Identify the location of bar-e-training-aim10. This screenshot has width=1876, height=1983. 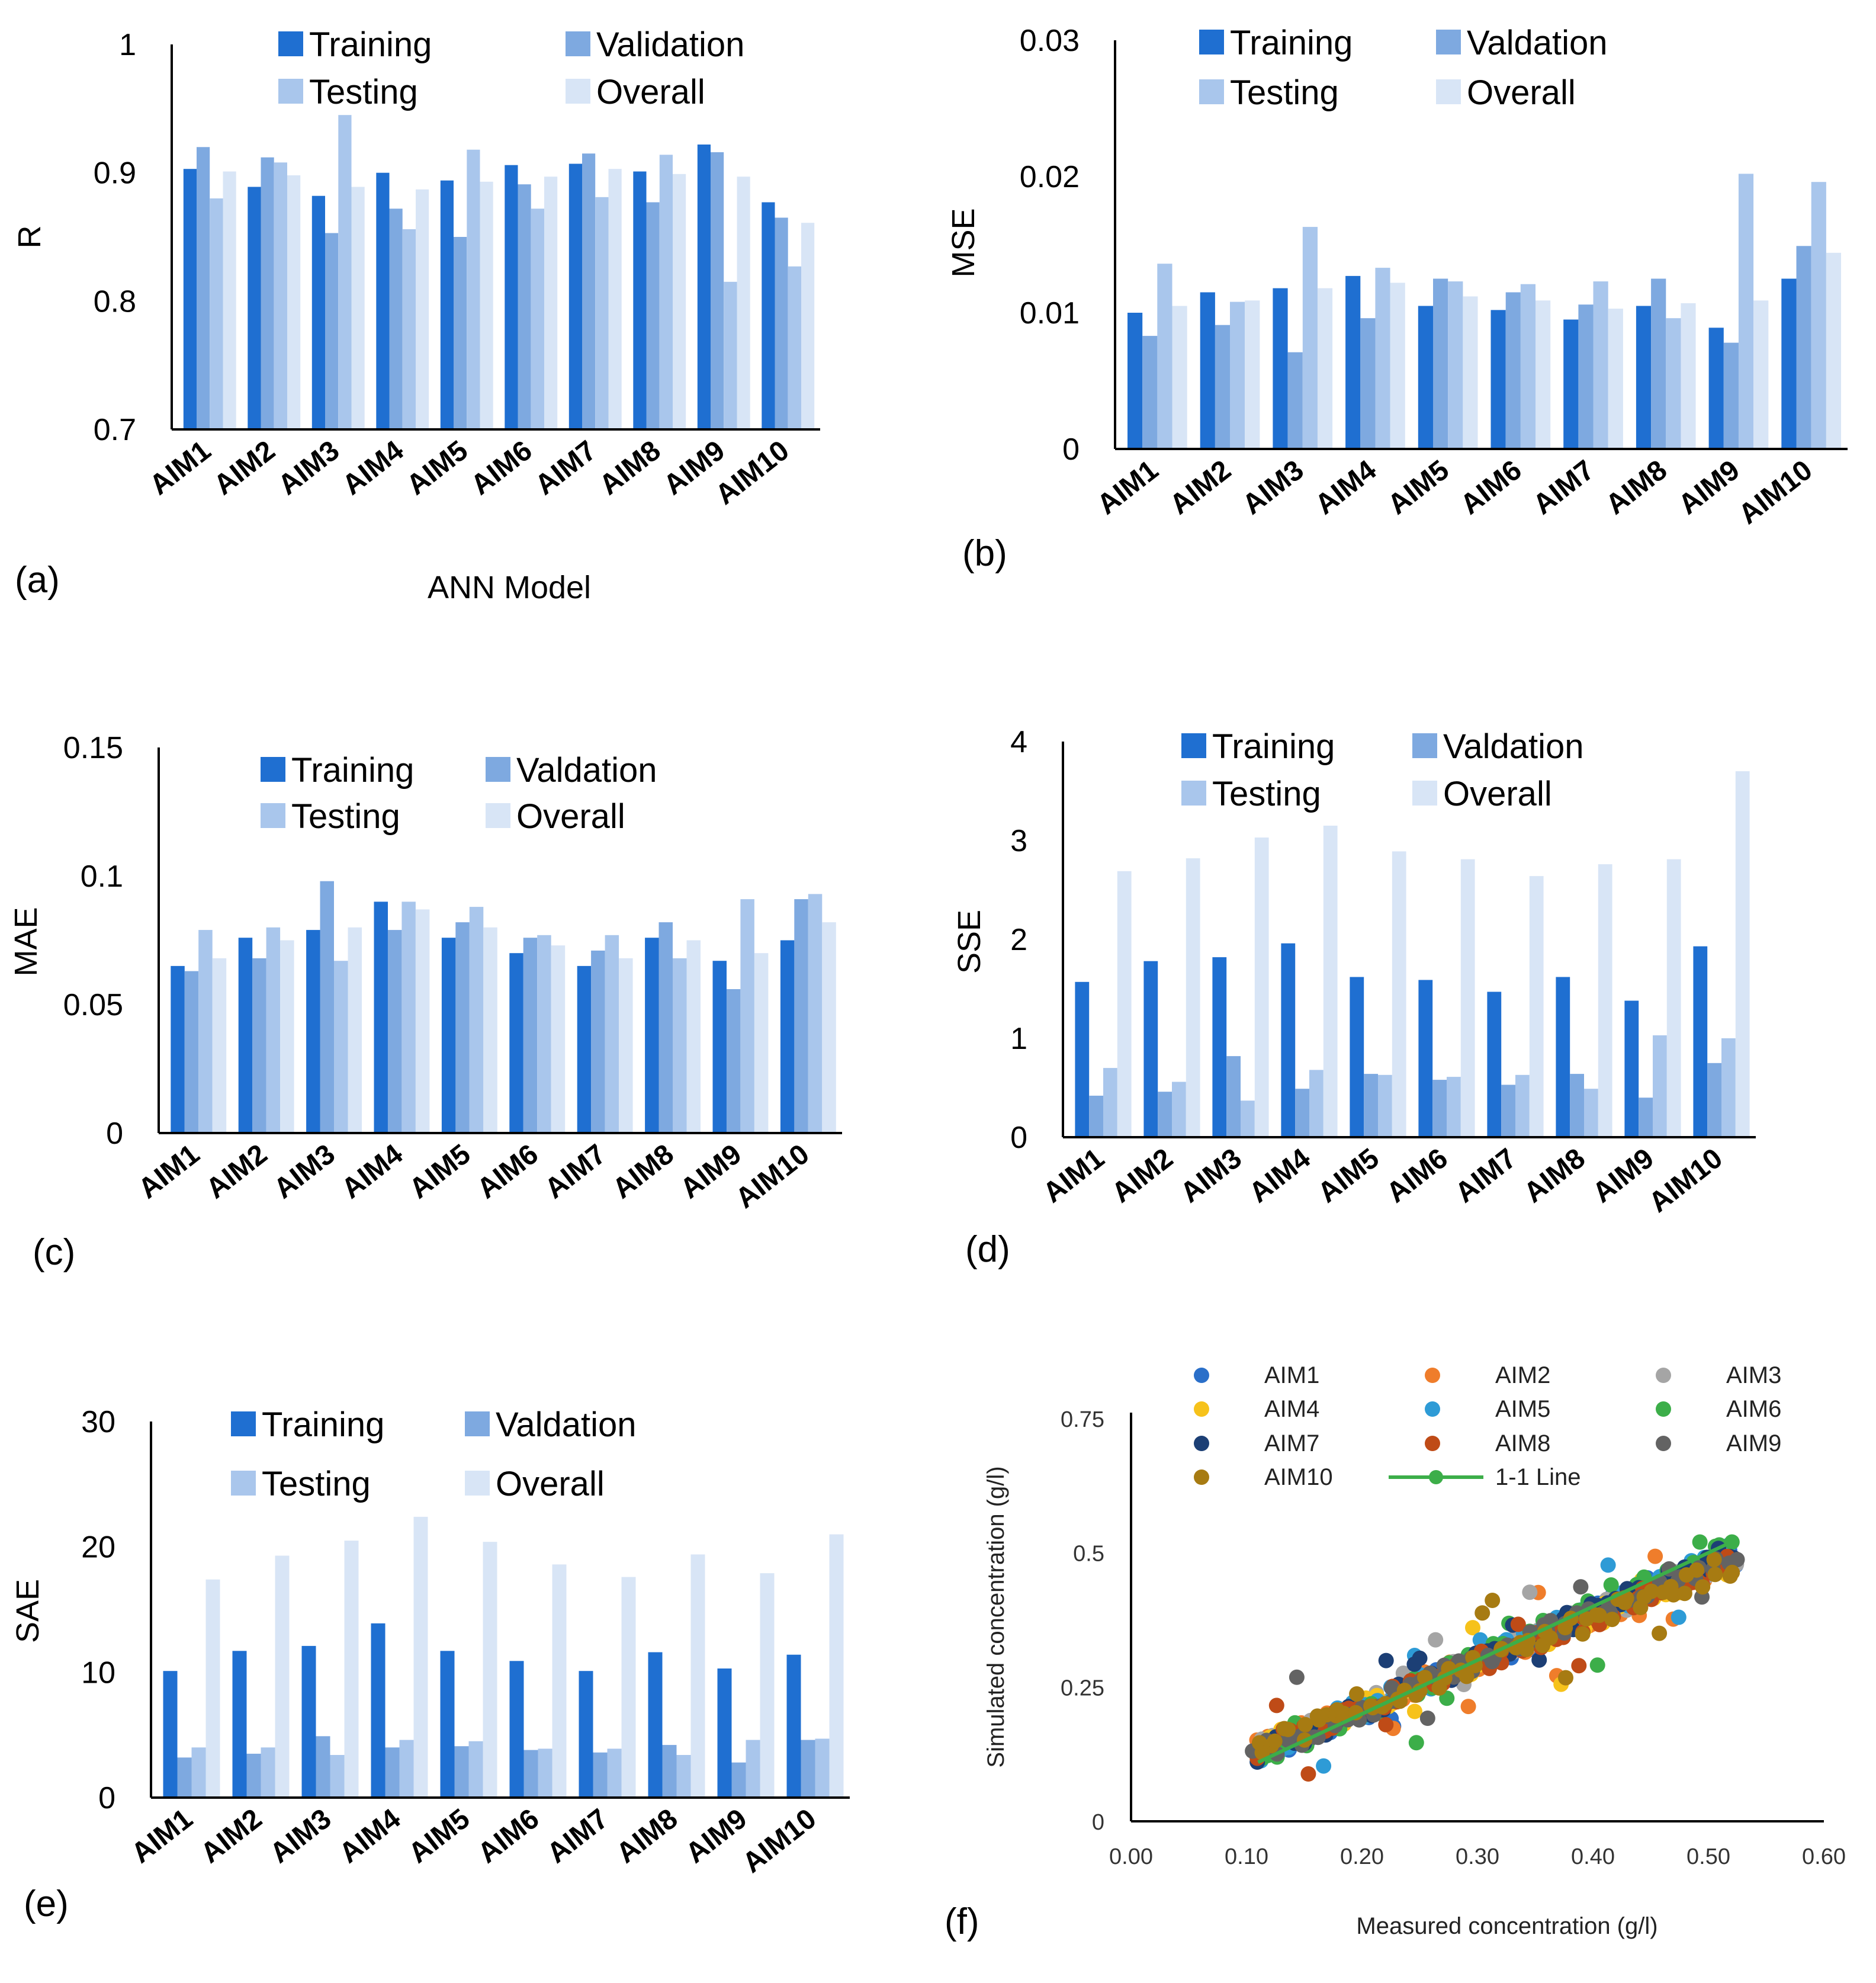
(793, 1726).